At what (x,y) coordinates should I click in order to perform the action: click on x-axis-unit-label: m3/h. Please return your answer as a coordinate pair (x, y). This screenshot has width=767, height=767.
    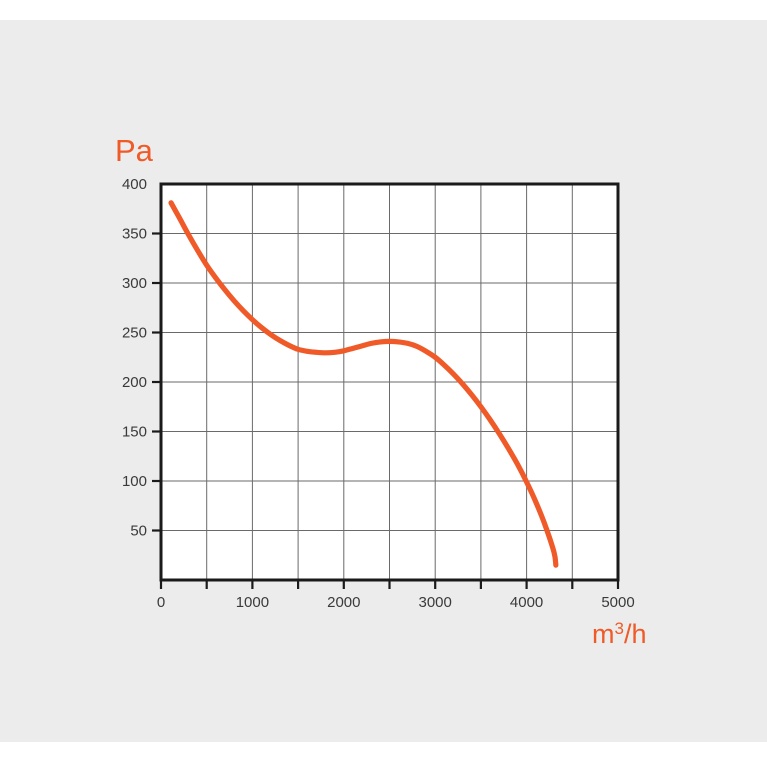
    Looking at the image, I should click on (619, 634).